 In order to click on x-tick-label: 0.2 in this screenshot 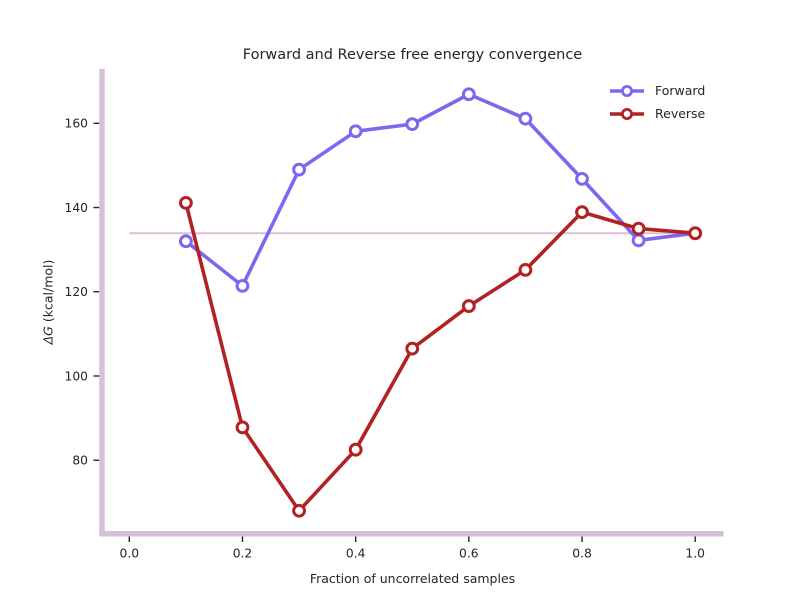, I will do `click(243, 554)`.